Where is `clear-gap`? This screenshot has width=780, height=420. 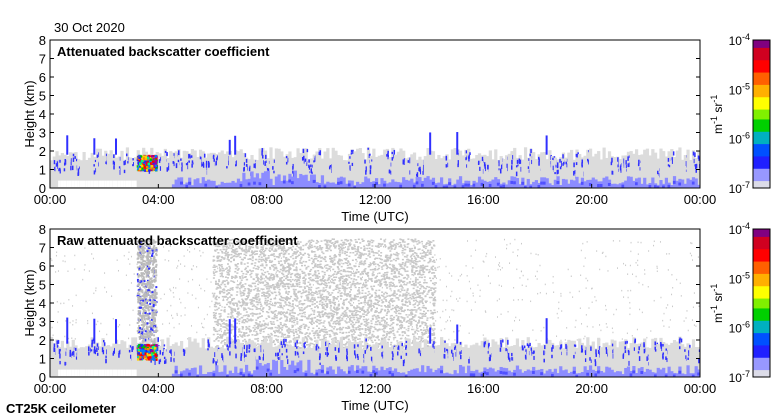
clear-gap is located at coordinates (103, 184).